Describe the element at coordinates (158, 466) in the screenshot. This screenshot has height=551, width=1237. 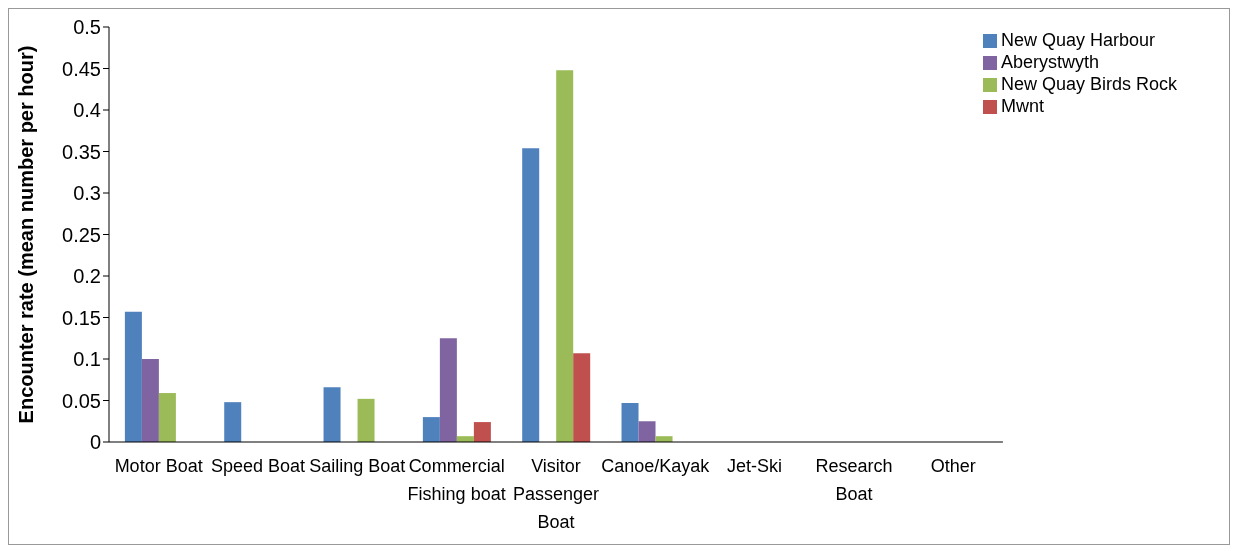
I see `x-tick-label: Motor Boat` at that location.